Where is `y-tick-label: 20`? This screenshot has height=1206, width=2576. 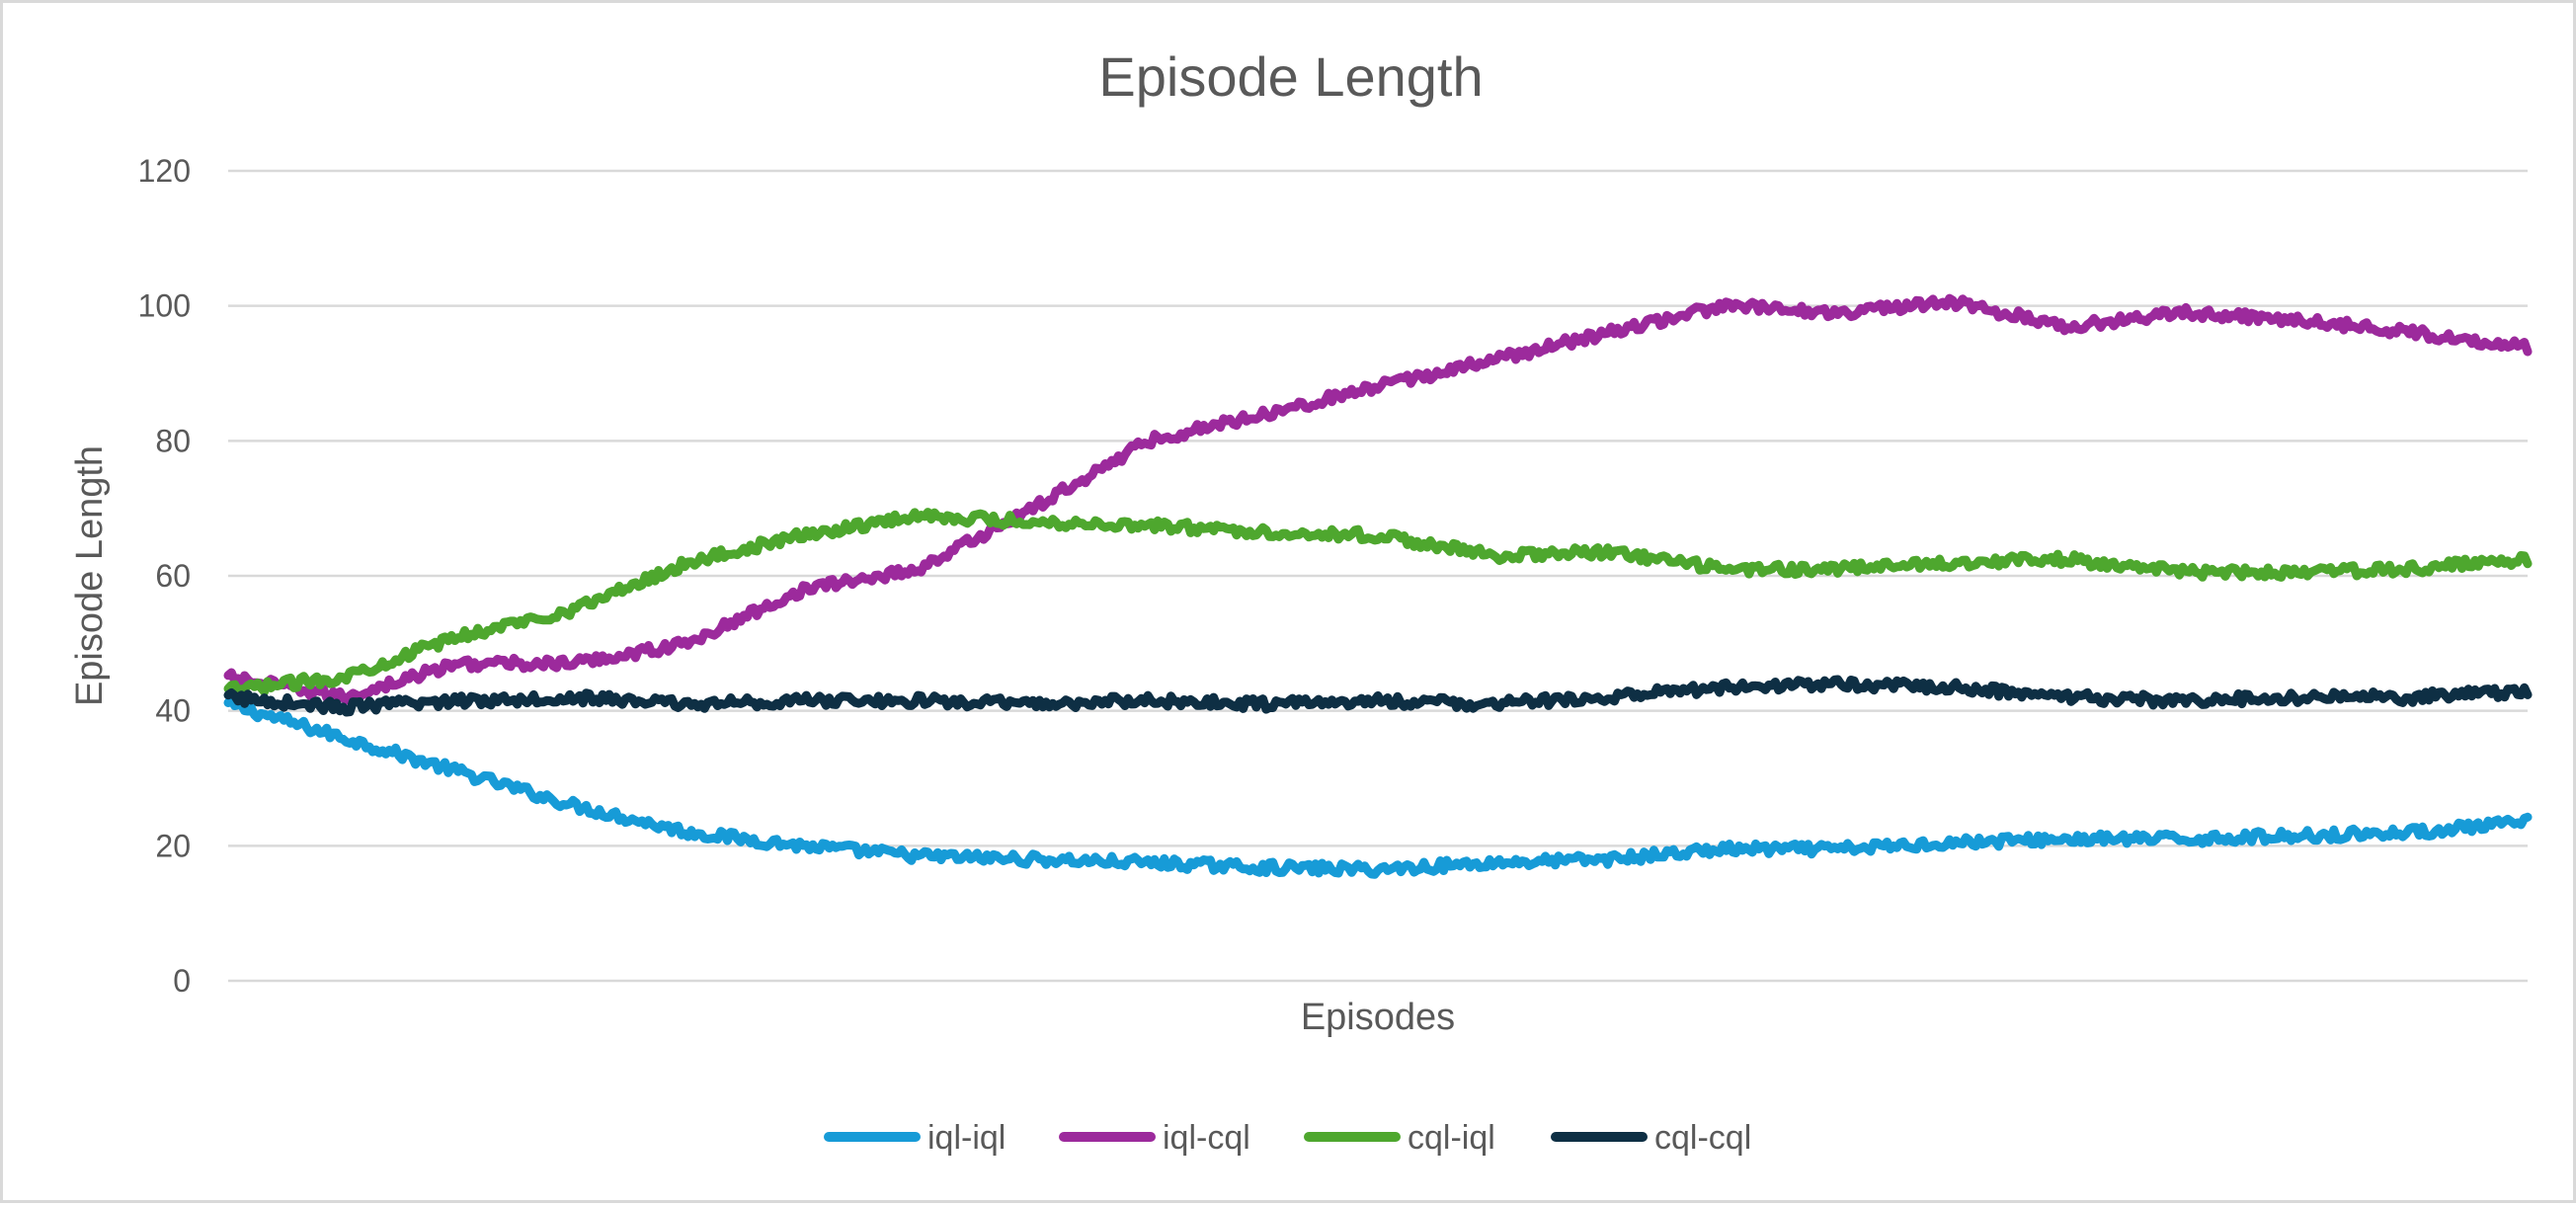 y-tick-label: 20 is located at coordinates (173, 845).